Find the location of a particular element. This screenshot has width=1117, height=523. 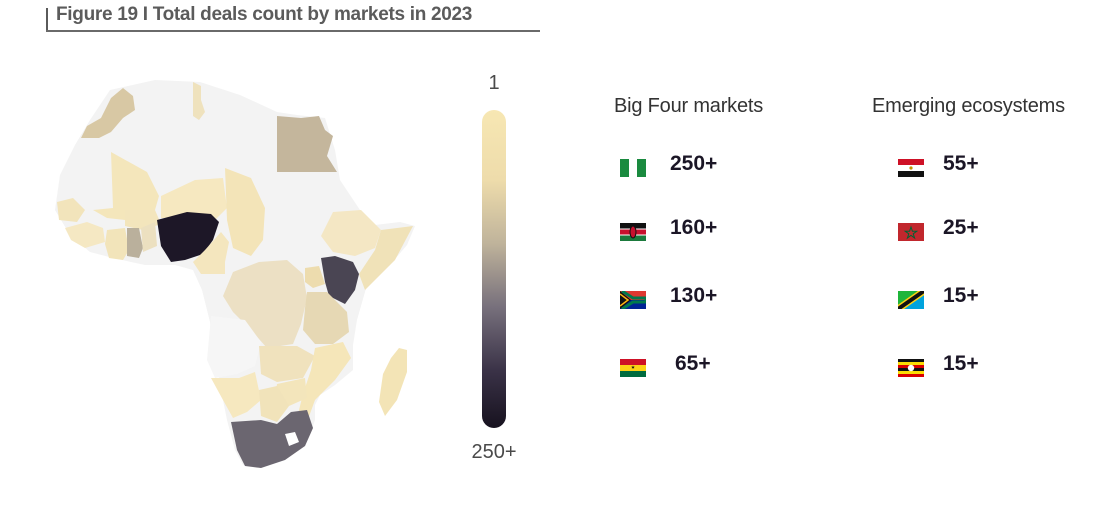

map-region-guinea is located at coordinates (85, 235).